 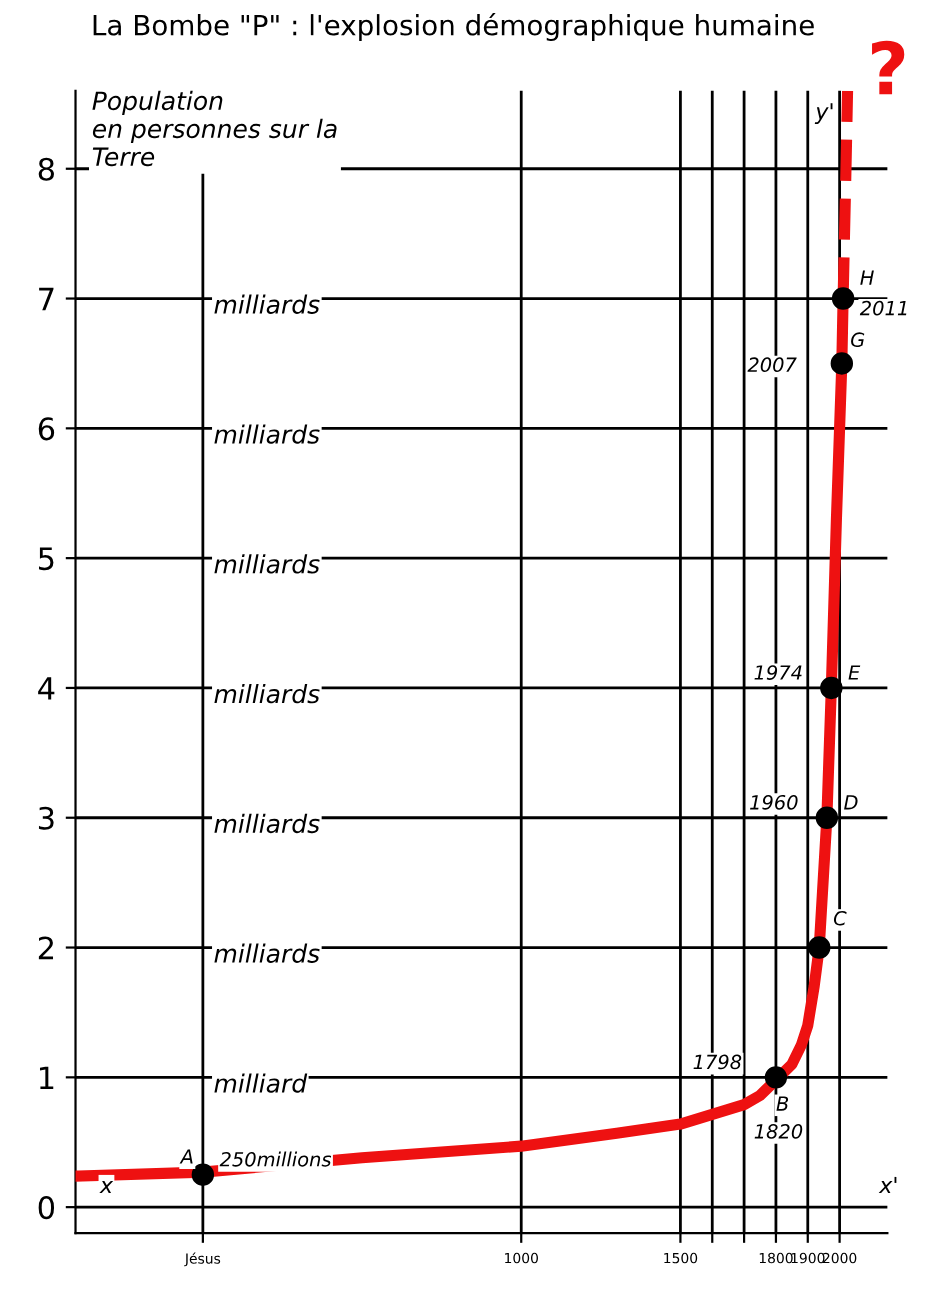 What do you see at coordinates (46, 169) in the screenshot?
I see `y-tick-label: 8` at bounding box center [46, 169].